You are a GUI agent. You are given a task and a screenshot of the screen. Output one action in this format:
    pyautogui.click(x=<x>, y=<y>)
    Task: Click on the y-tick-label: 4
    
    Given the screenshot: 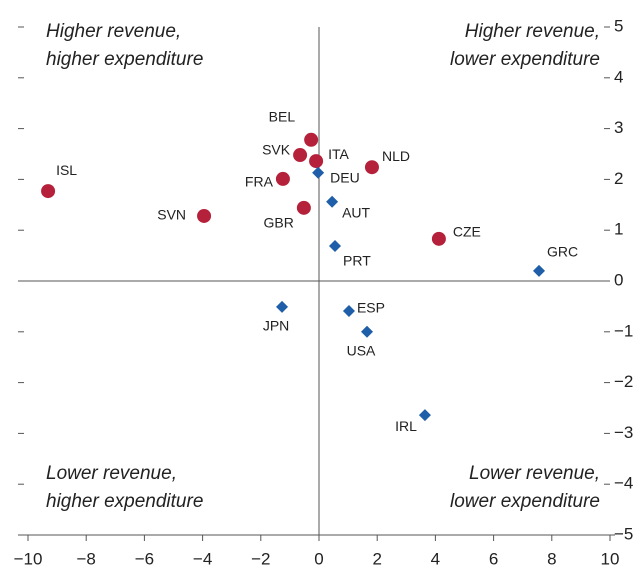 What is the action you would take?
    pyautogui.click(x=618, y=76)
    